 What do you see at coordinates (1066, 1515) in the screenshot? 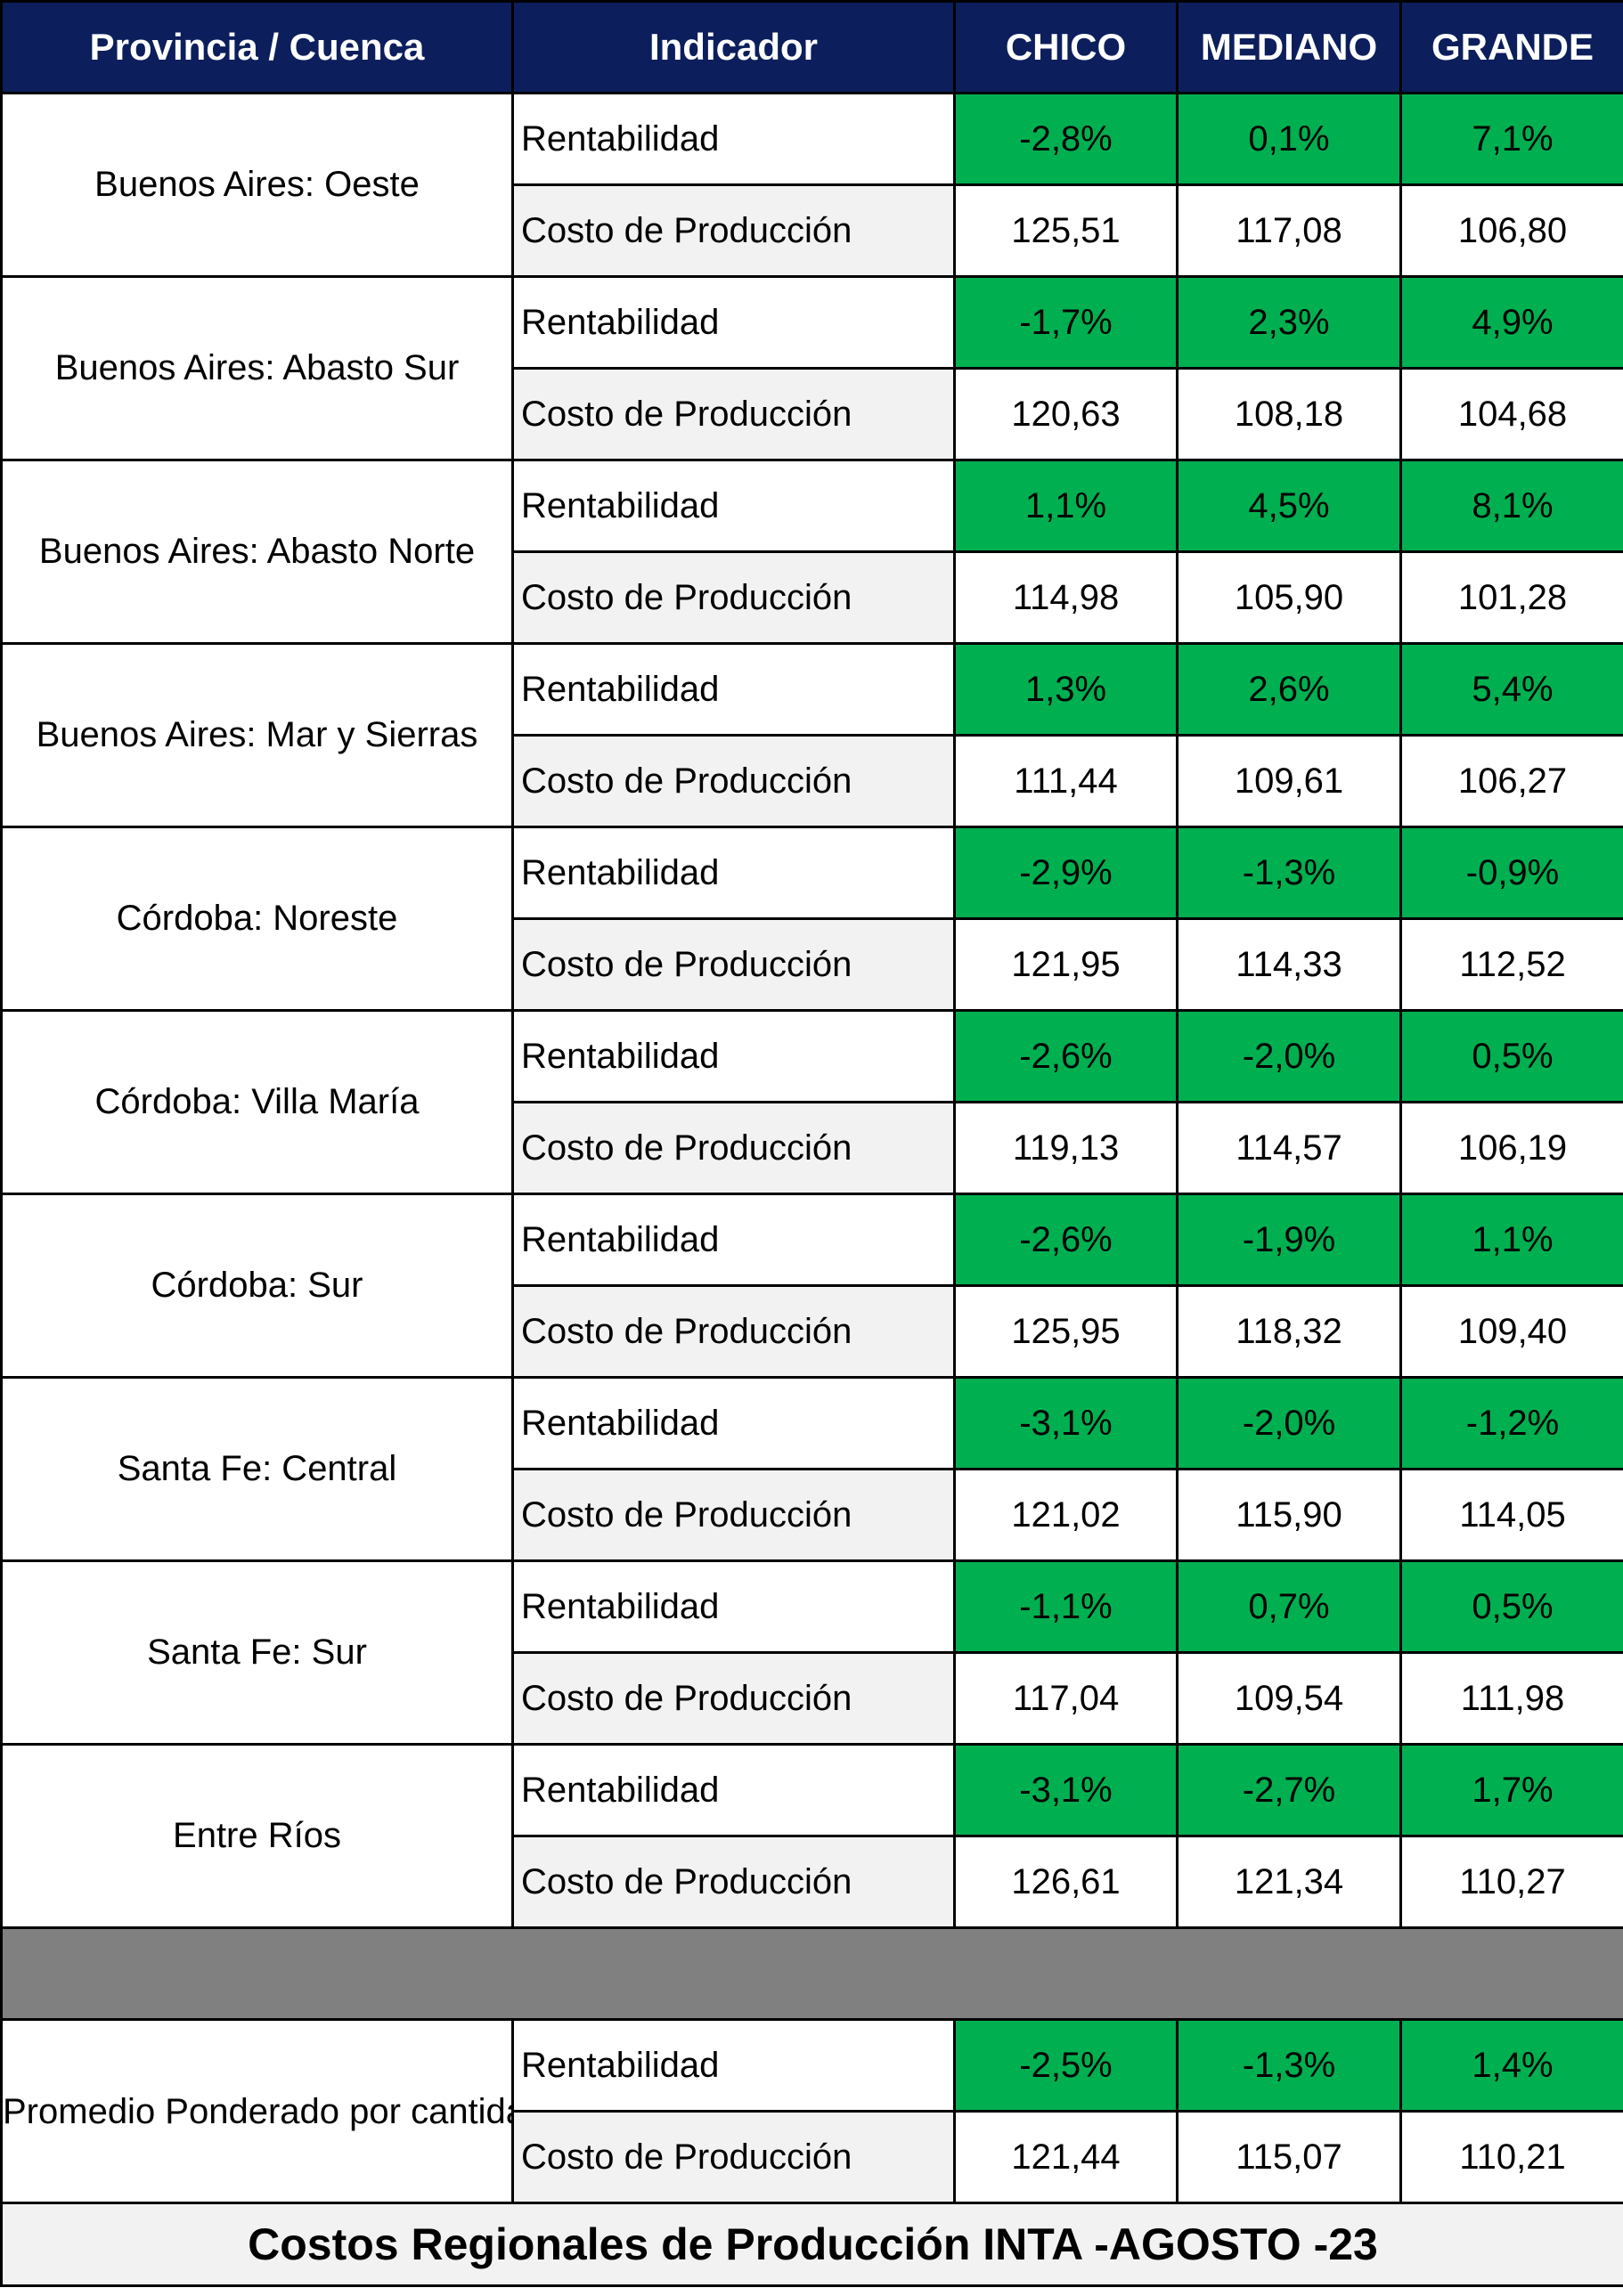
I see `region-7-costo-chico: 121,02` at bounding box center [1066, 1515].